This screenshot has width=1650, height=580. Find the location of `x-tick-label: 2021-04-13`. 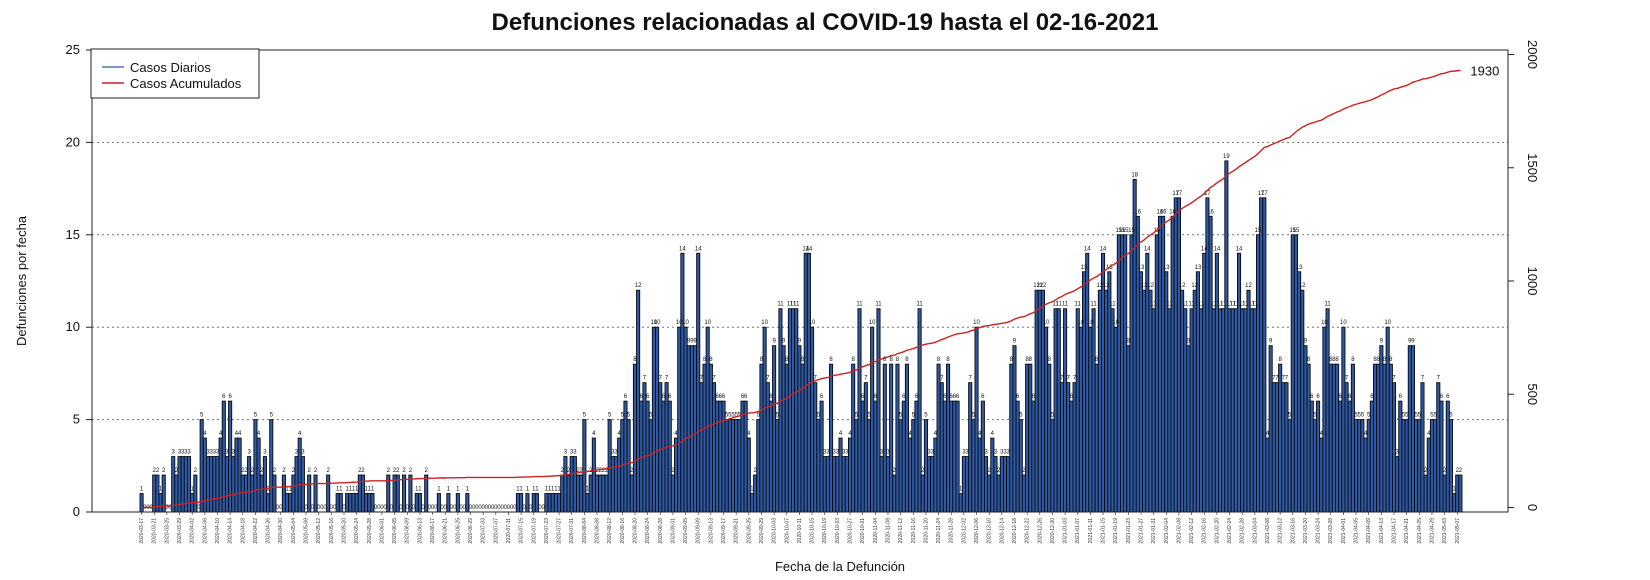

x-tick-label: 2021-04-13 is located at coordinates (1382, 531).